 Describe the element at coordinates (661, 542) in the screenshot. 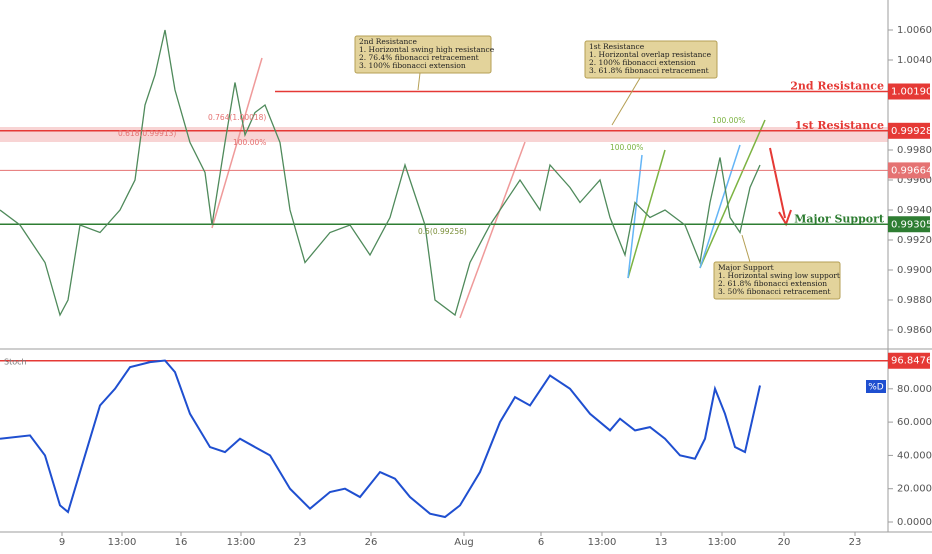

I see `x-tick-label: 13` at that location.